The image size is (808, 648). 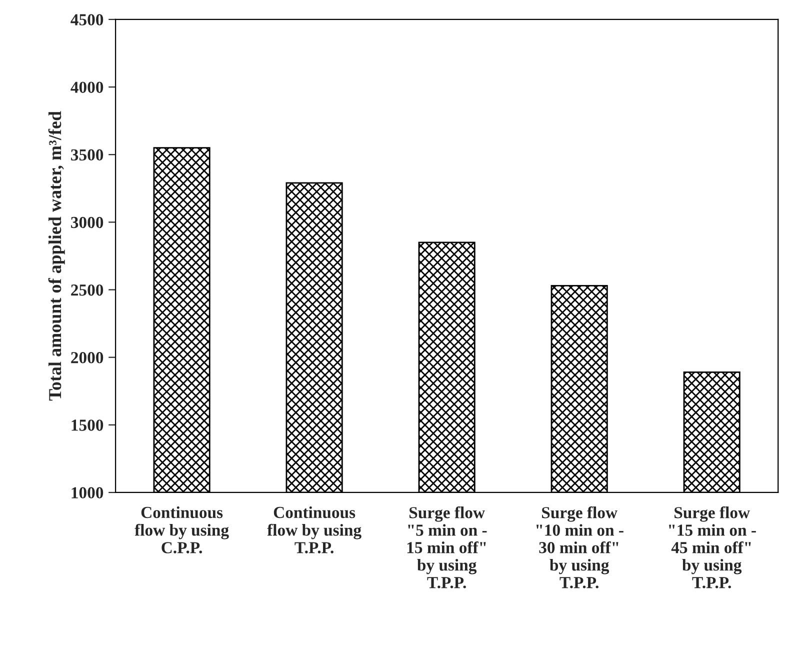 I want to click on y-tick-label: 4000, so click(x=87, y=87).